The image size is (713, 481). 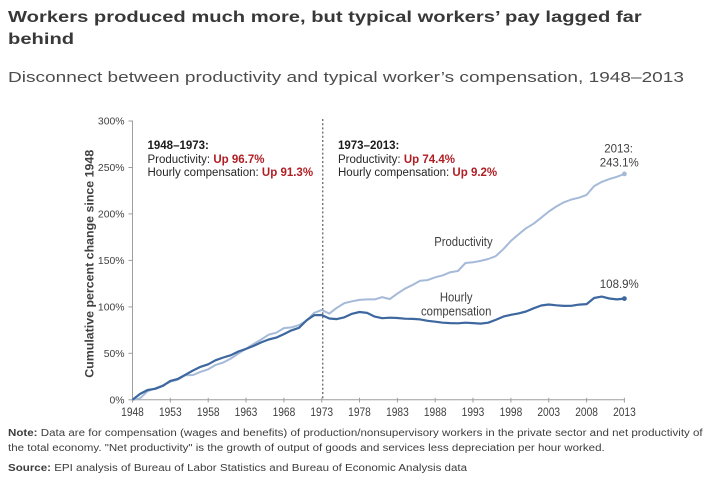 I want to click on svg-text: 1983, so click(x=397, y=412).